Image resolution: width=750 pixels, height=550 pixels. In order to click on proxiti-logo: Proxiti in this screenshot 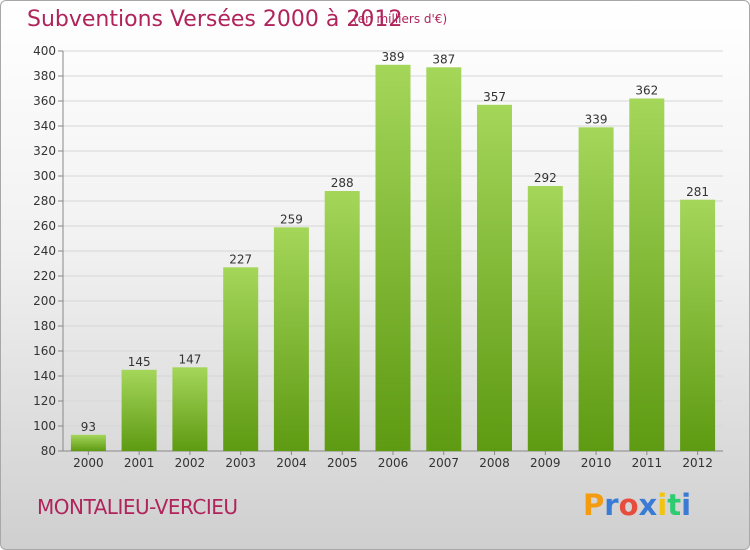, I will do `click(637, 505)`.